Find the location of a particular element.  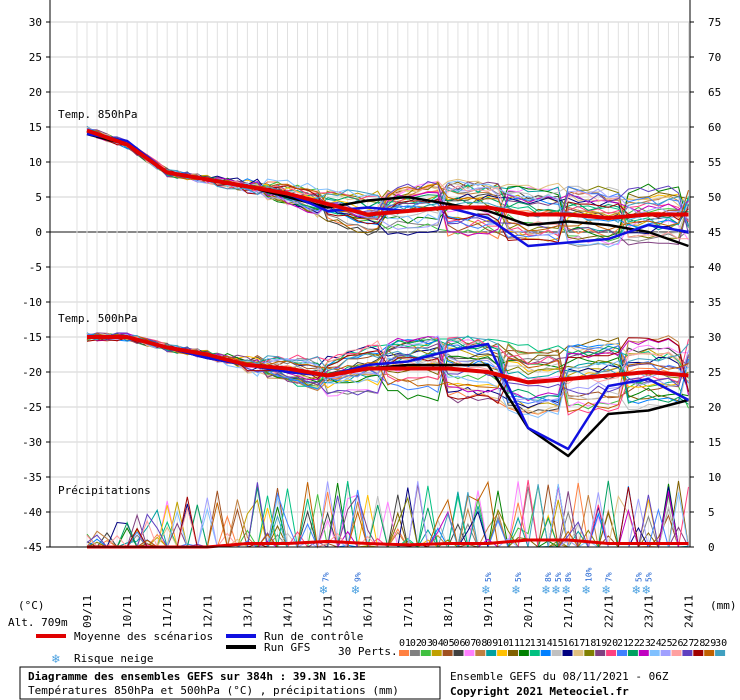

member-id-label: 26 is located at coordinates (678, 643).